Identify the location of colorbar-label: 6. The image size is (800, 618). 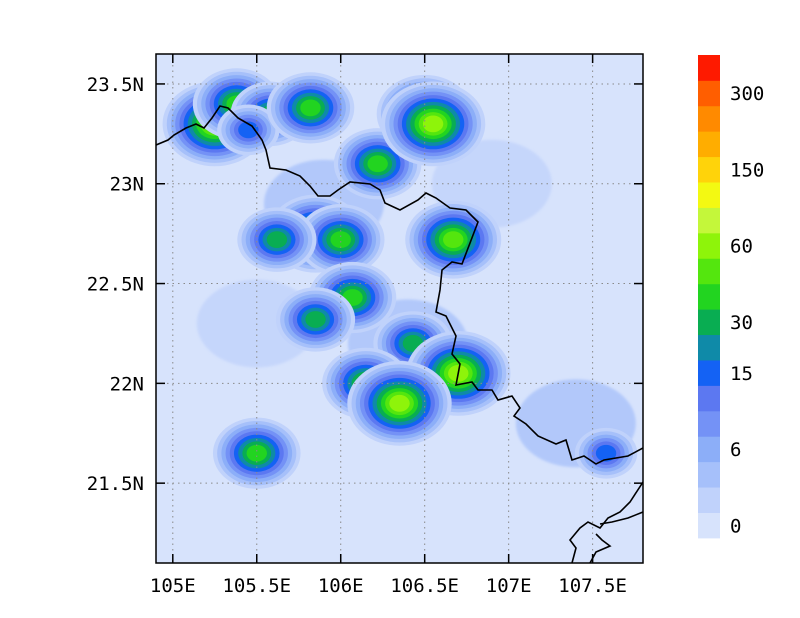
(735, 450).